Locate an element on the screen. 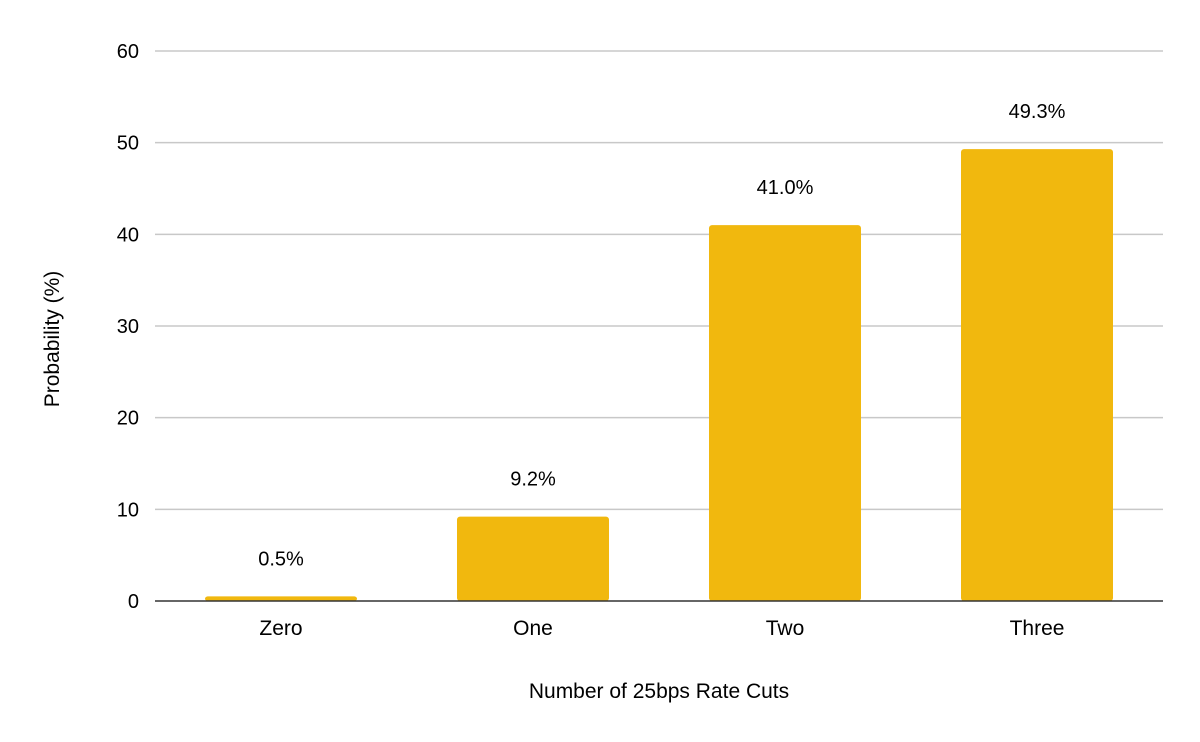 The width and height of the screenshot is (1200, 742). data-label-two: 41.0% is located at coordinates (785, 188).